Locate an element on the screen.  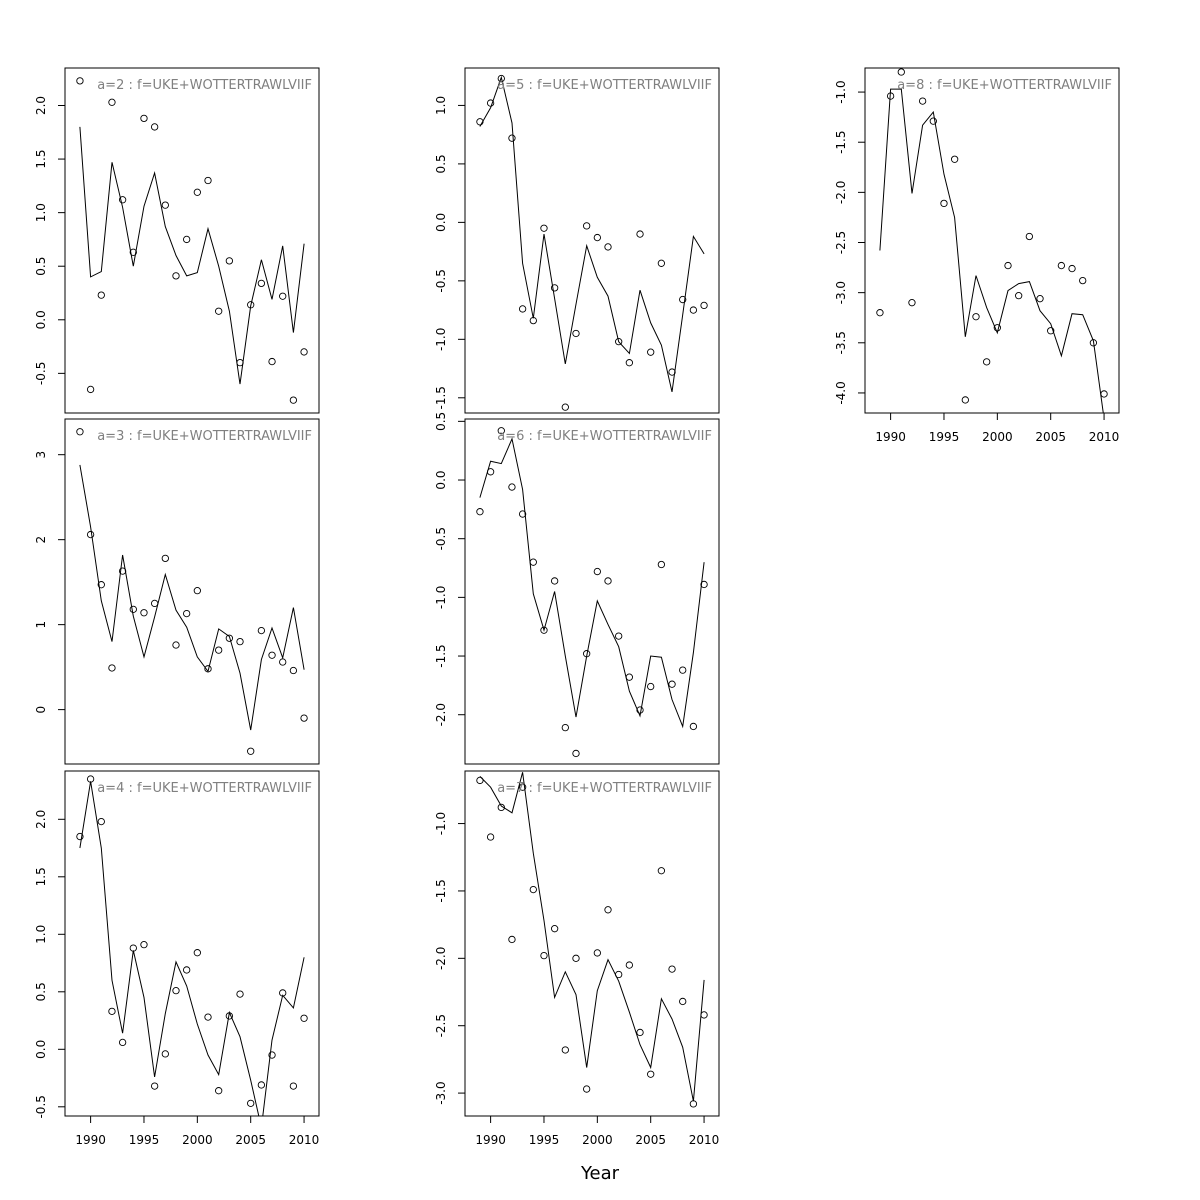
y-tick-label: 0.5 is located at coordinates (441, 421).